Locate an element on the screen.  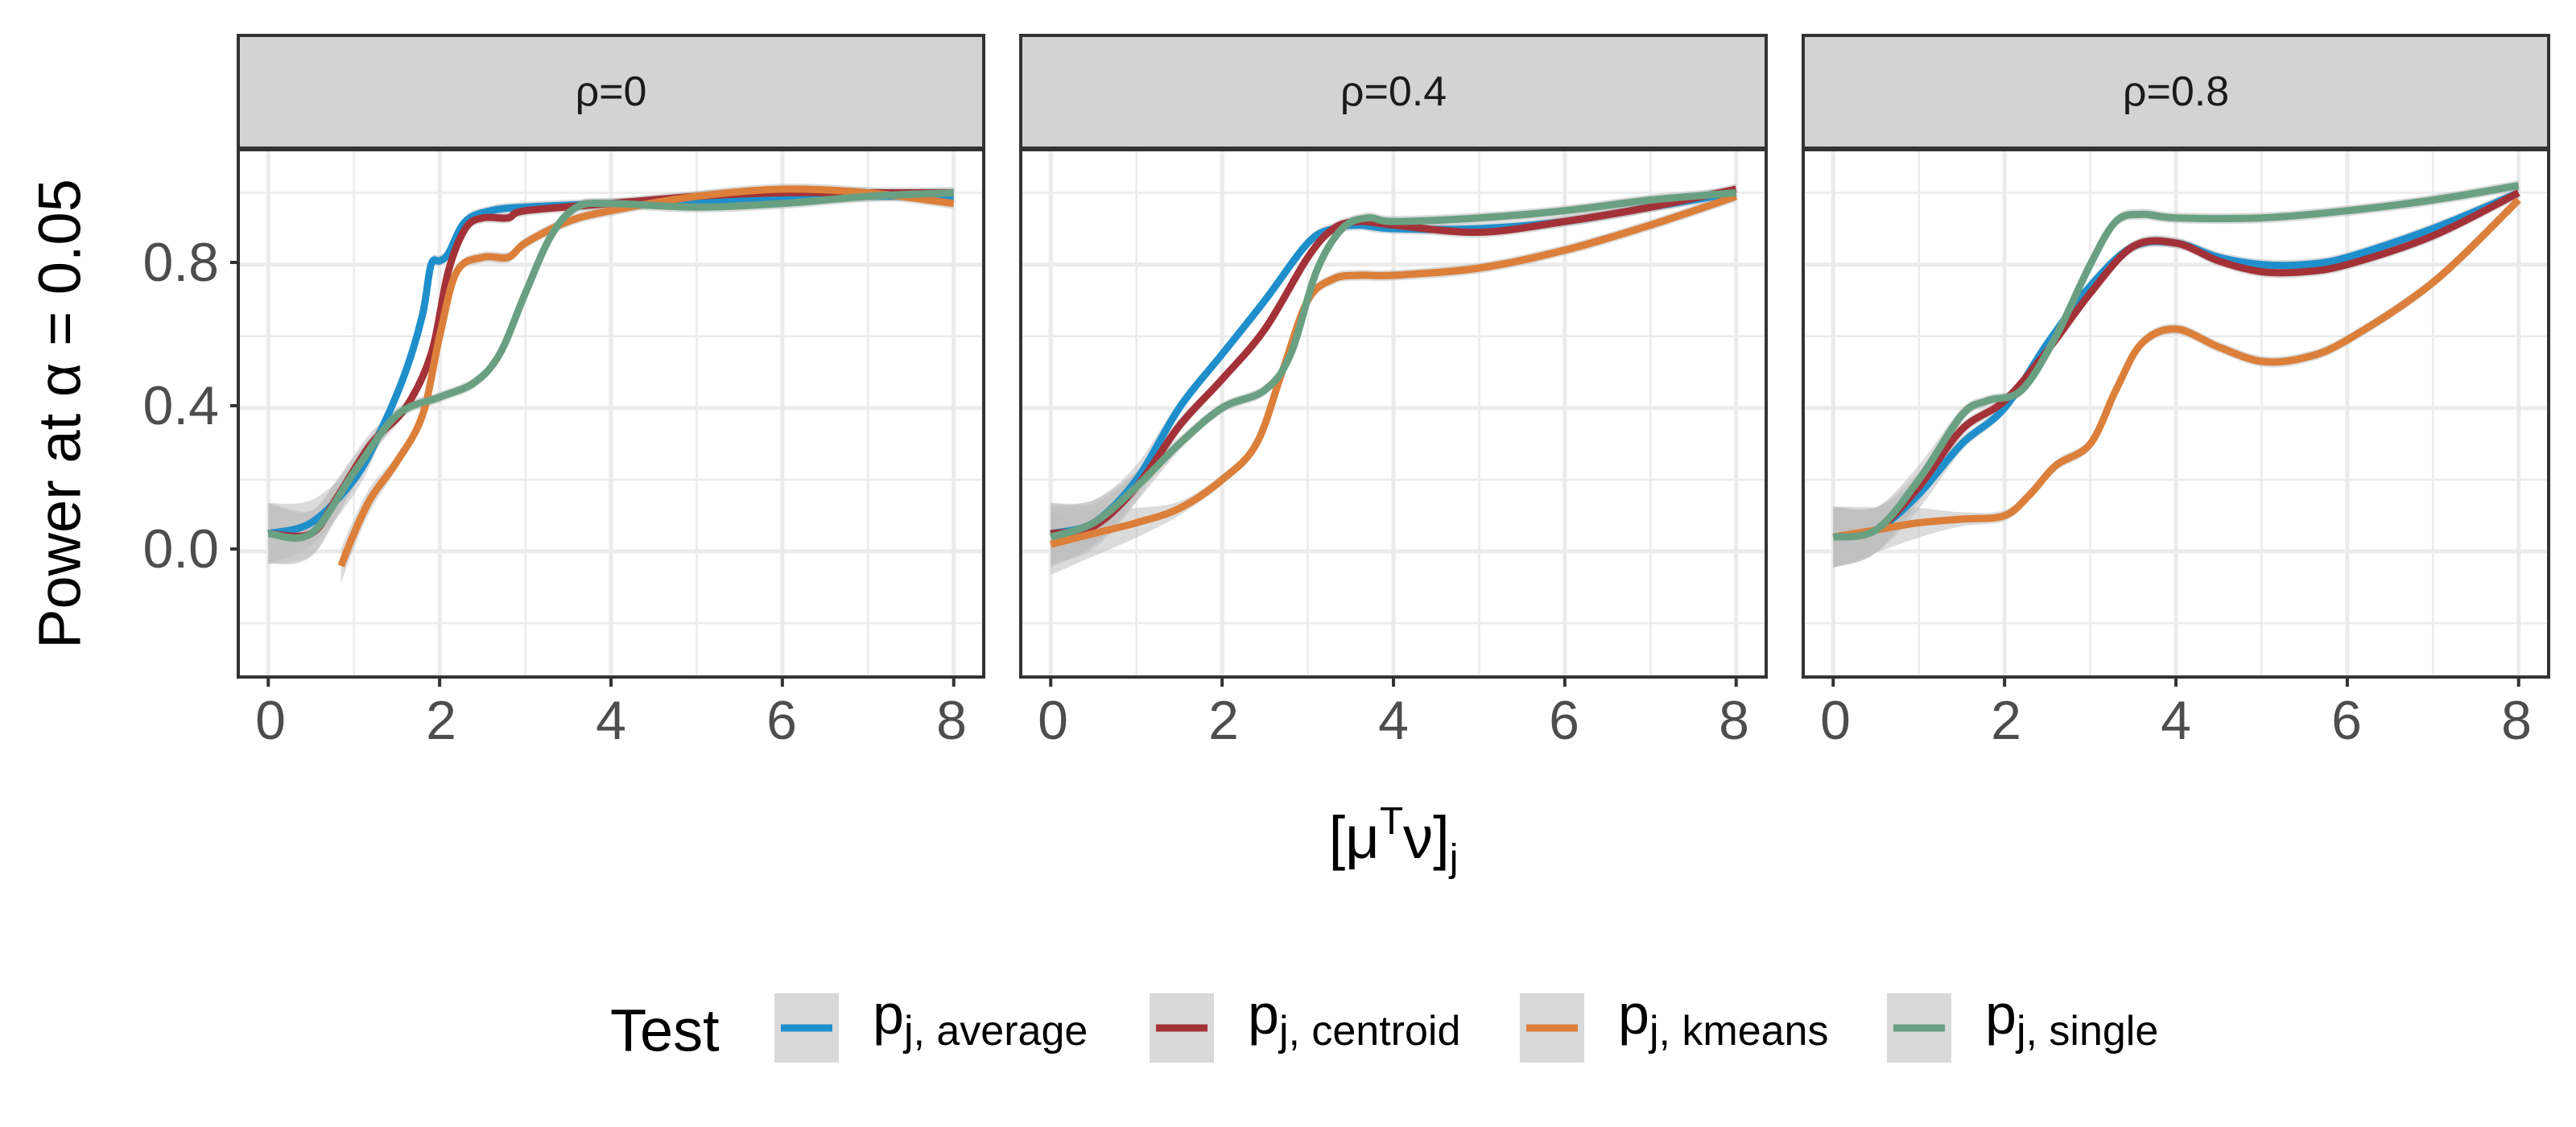
legend-label-kmeans: pj, kmeans is located at coordinates (1723, 1019).